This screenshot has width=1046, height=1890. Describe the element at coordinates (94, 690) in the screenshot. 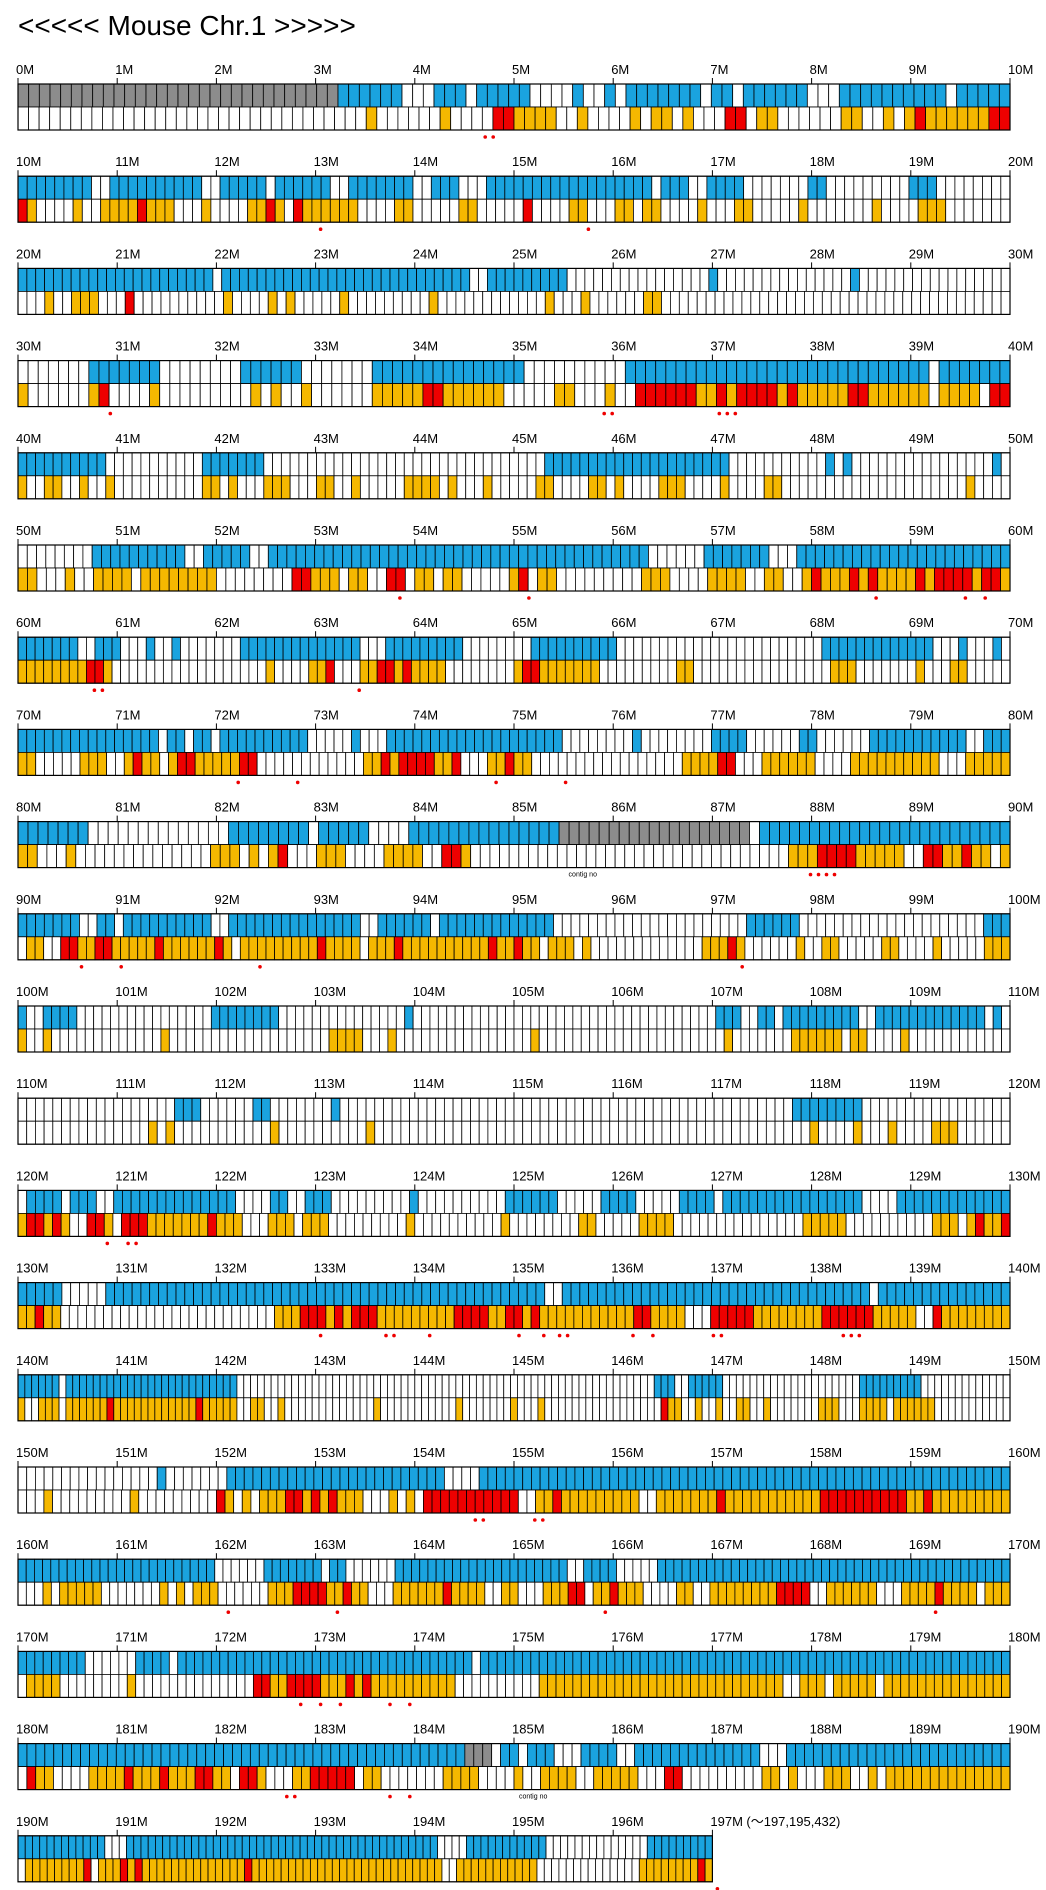

I see `hit-dot` at that location.